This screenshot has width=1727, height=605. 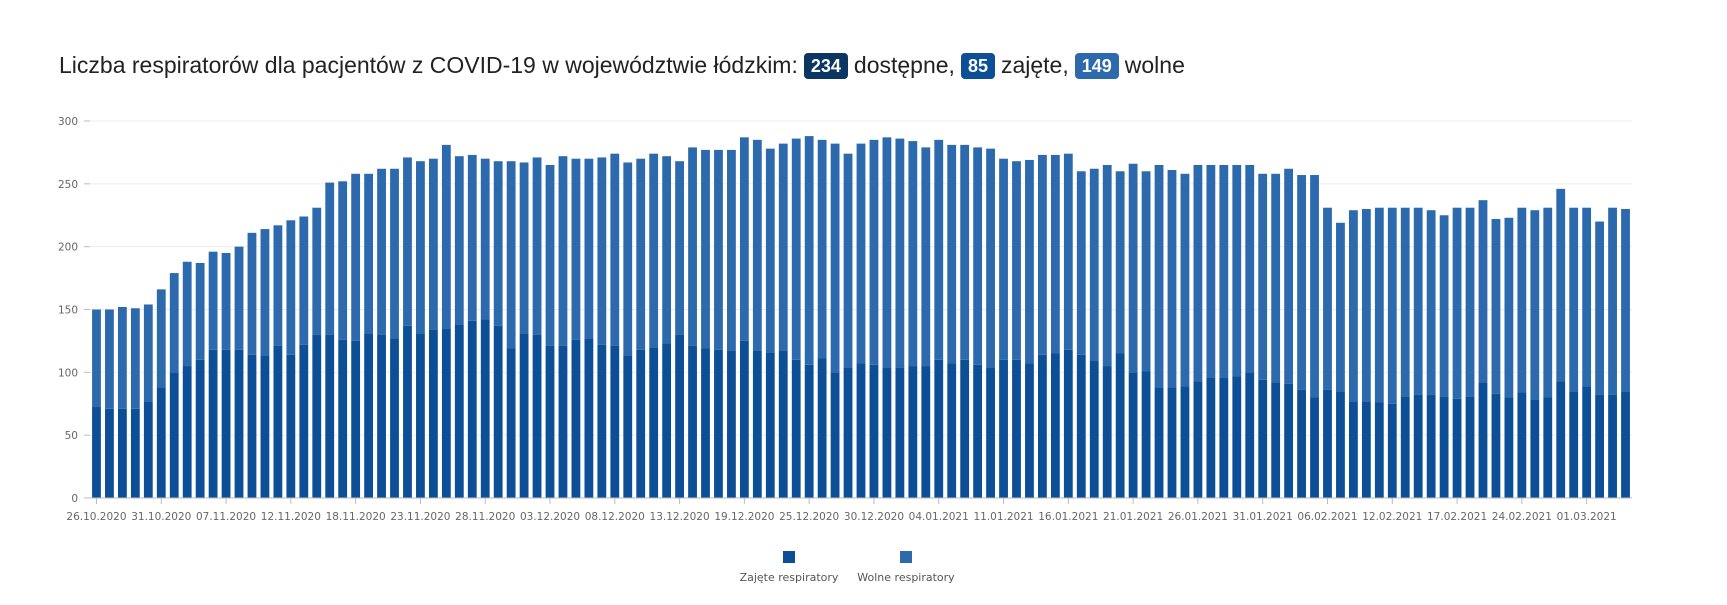 What do you see at coordinates (906, 567) in the screenshot?
I see `legend-item-free: Wolne respiratory` at bounding box center [906, 567].